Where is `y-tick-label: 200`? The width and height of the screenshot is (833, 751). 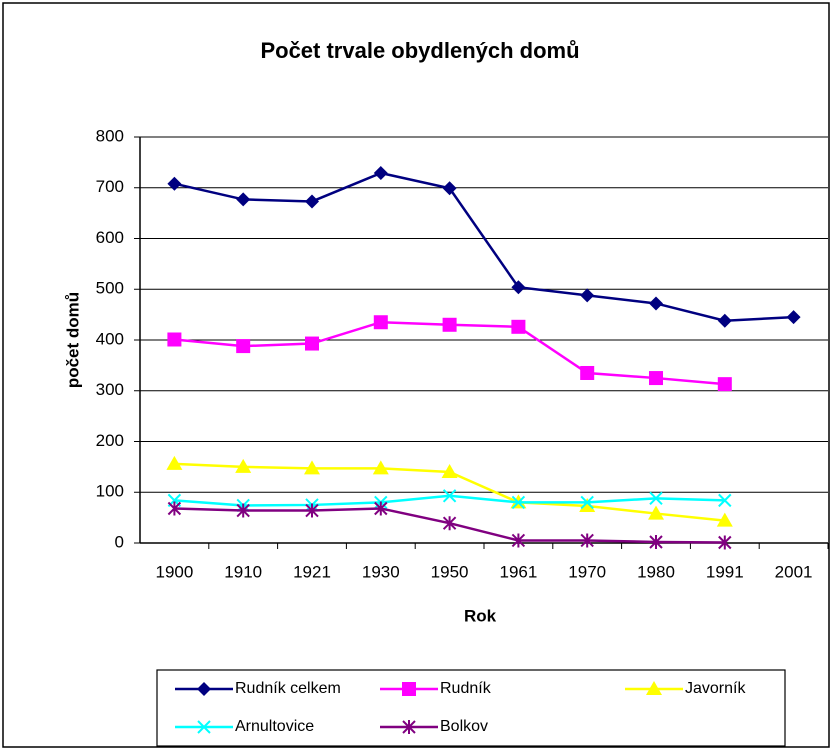
y-tick-label: 200 is located at coordinates (110, 440).